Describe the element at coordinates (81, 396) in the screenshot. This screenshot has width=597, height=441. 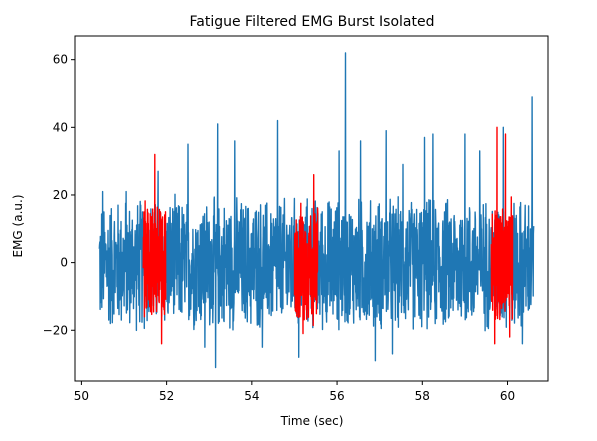
I see `x-tick-label: 50` at that location.